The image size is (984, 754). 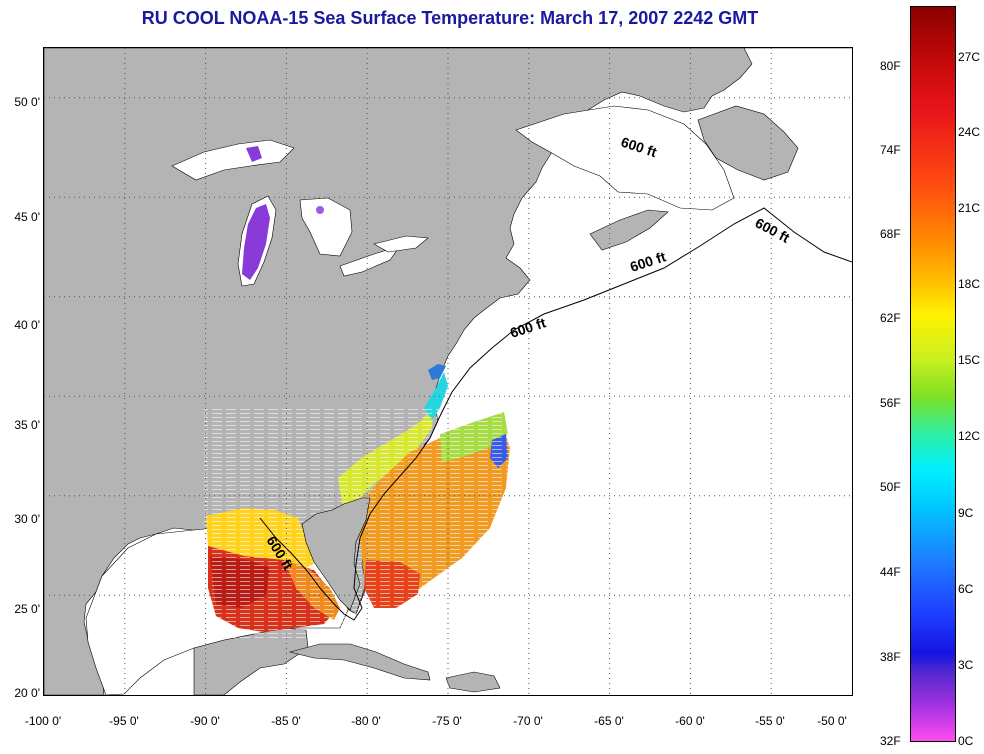 What do you see at coordinates (890, 487) in the screenshot?
I see `cb-label-50f: 50F` at bounding box center [890, 487].